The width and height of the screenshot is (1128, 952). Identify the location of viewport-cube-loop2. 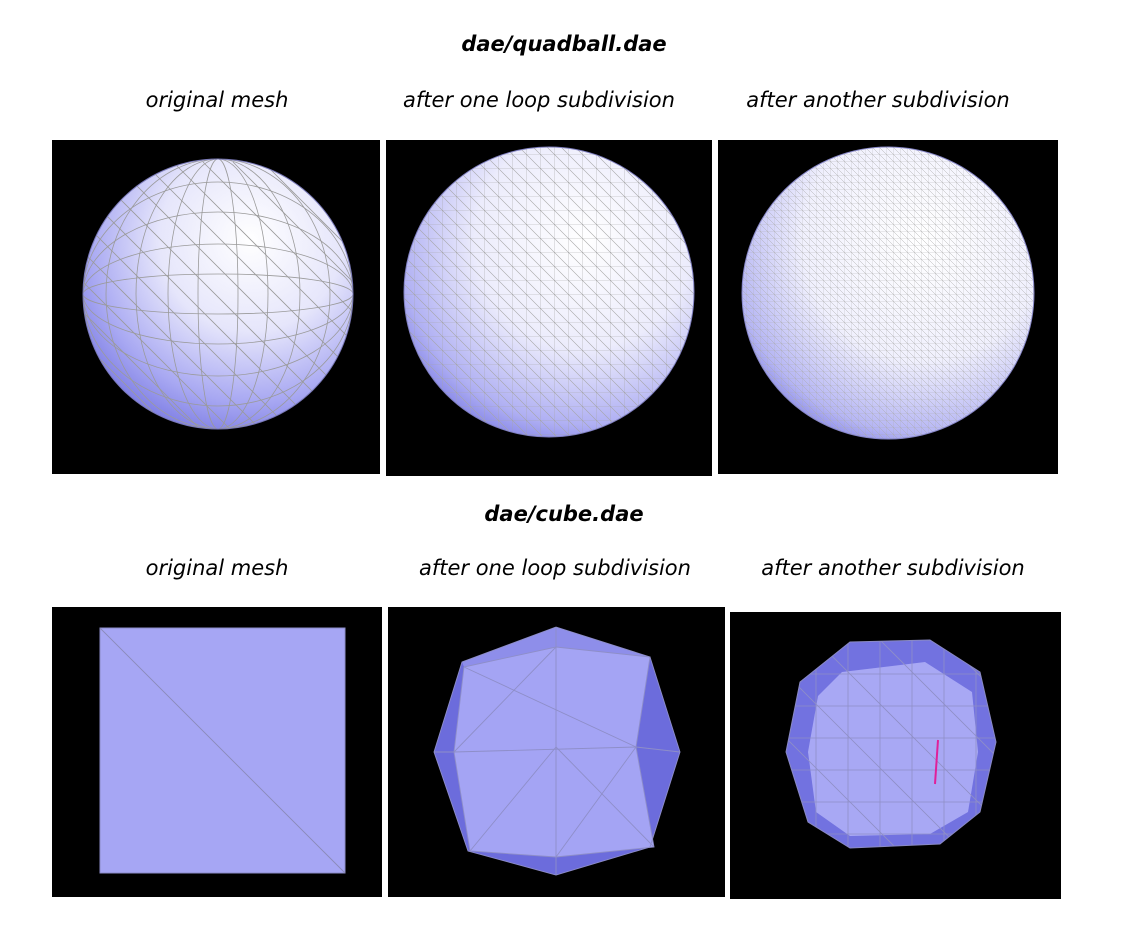
(895, 755).